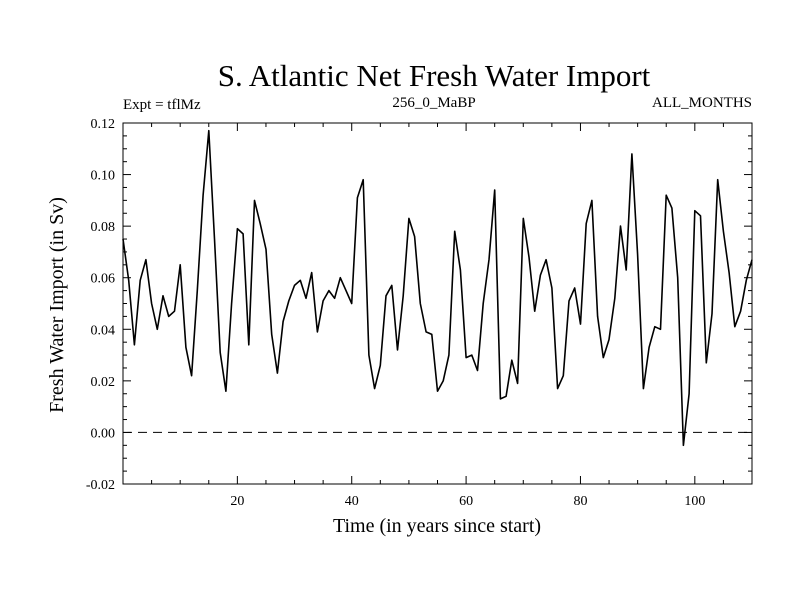 The width and height of the screenshot is (800, 600). Describe the element at coordinates (103, 382) in the screenshot. I see `y-tick-label: 0.02` at that location.